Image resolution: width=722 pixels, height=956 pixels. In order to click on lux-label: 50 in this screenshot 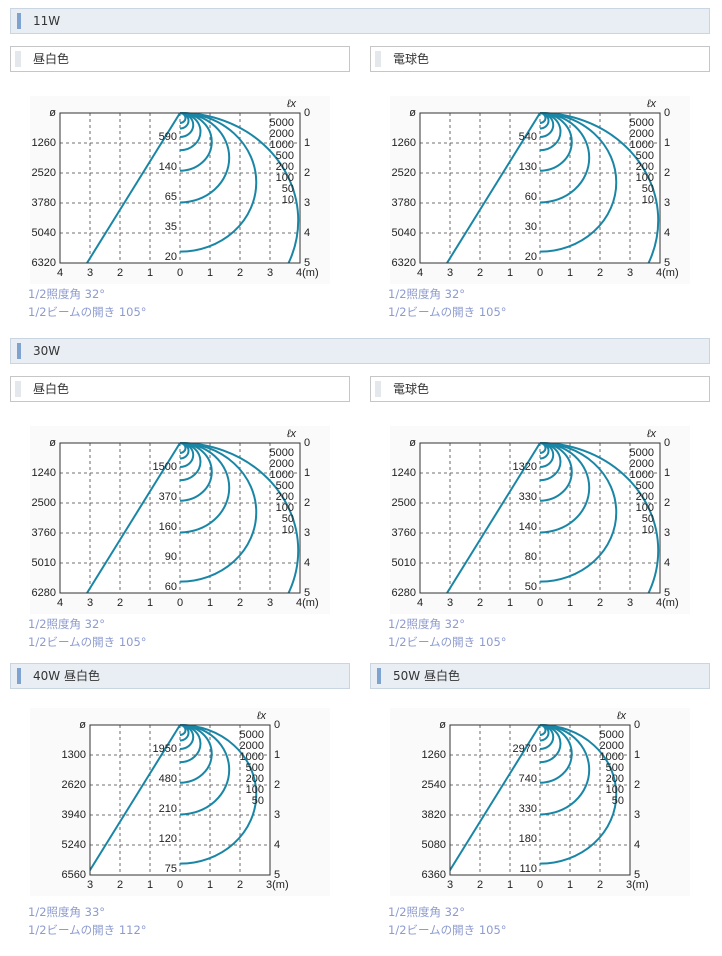, I will do `click(288, 519)`.